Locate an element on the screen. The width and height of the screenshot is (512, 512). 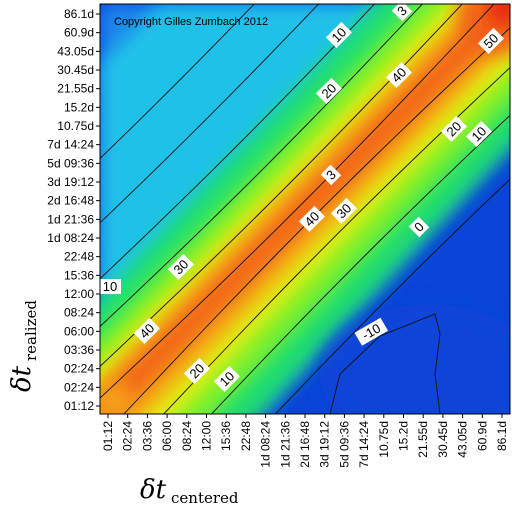
y-tick-label: 15.2d is located at coordinates (79, 107).